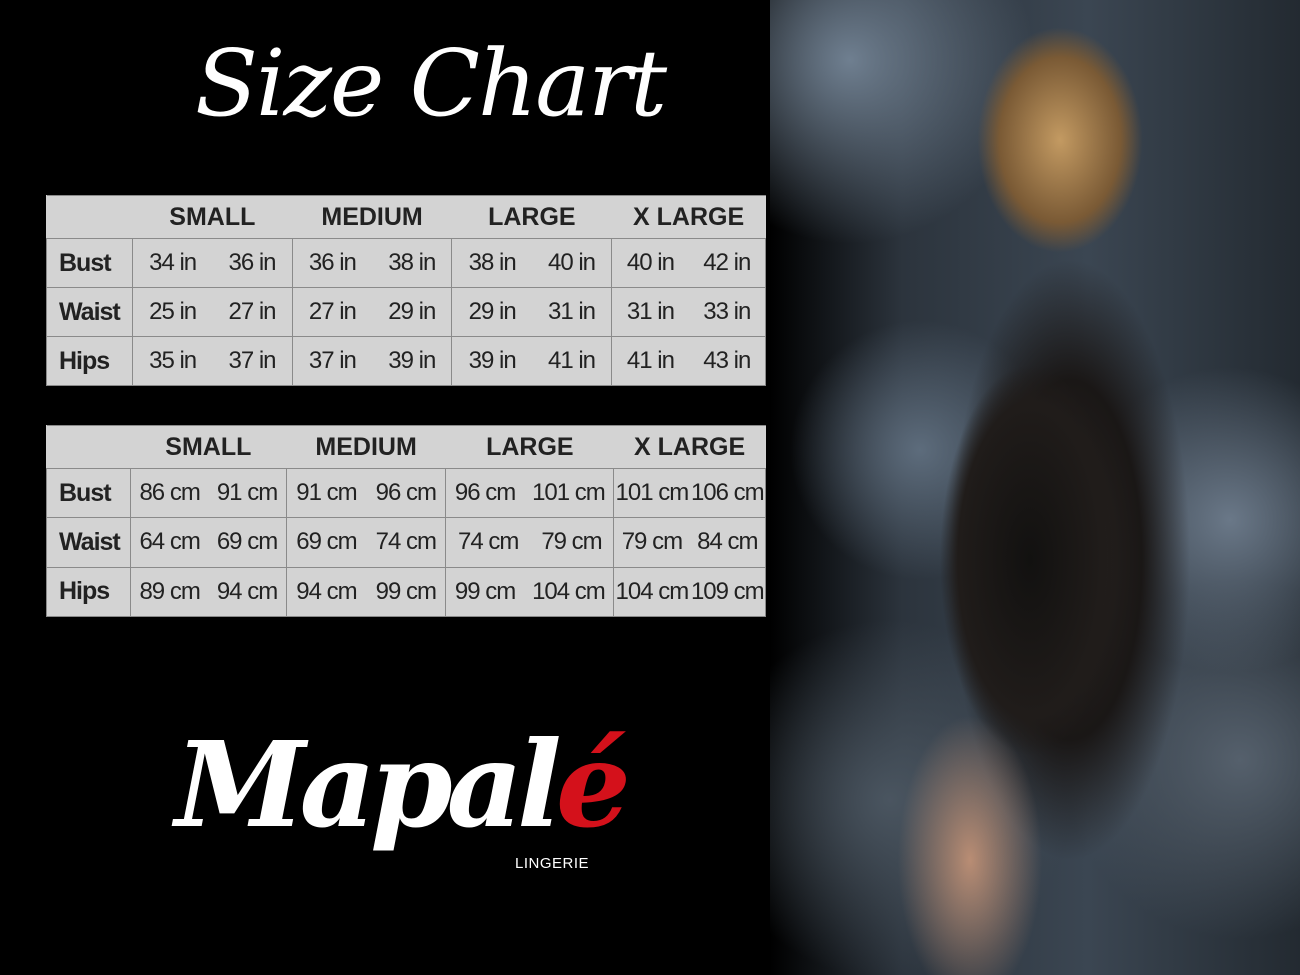  Describe the element at coordinates (571, 311) in the screenshot. I see `max-value: 31 in` at that location.